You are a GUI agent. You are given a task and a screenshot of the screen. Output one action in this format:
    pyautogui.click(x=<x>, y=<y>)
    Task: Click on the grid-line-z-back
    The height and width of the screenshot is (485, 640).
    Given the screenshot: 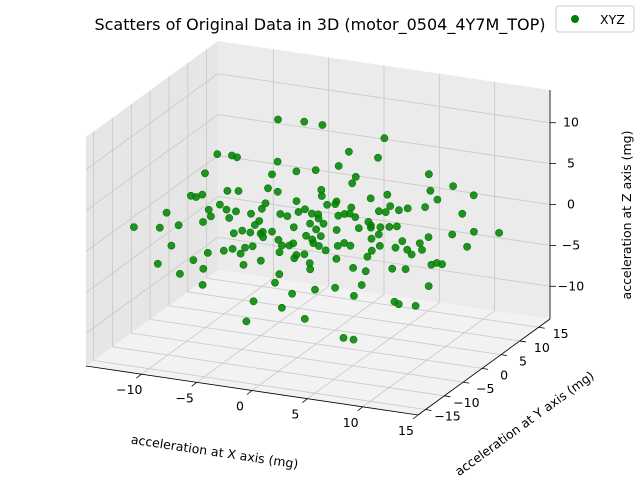 What is the action you would take?
    pyautogui.click(x=384, y=220)
    